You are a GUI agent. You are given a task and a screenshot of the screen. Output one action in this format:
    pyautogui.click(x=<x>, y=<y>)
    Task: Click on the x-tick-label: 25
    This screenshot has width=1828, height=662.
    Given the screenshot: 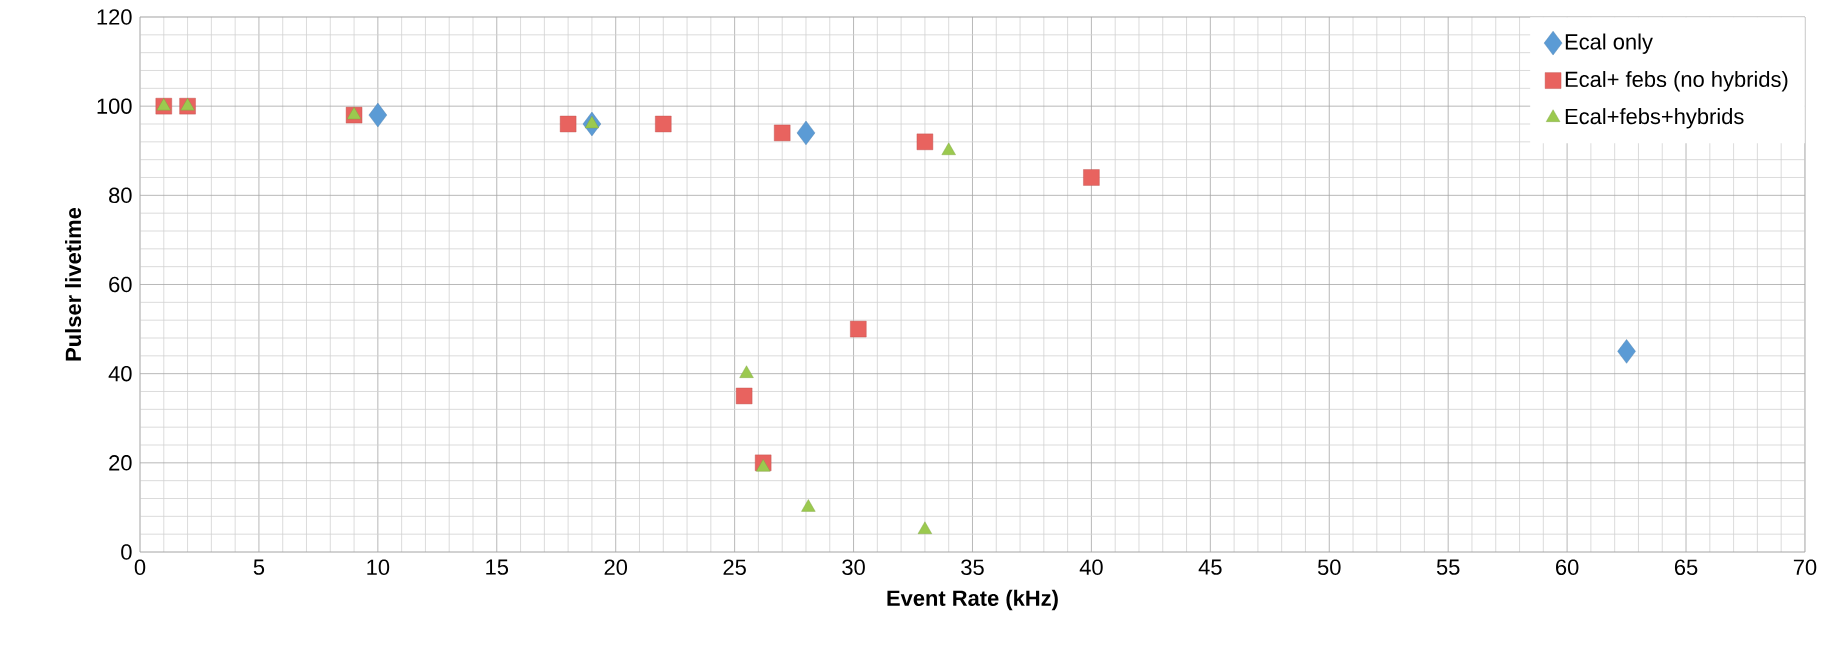 What is the action you would take?
    pyautogui.click(x=734, y=567)
    